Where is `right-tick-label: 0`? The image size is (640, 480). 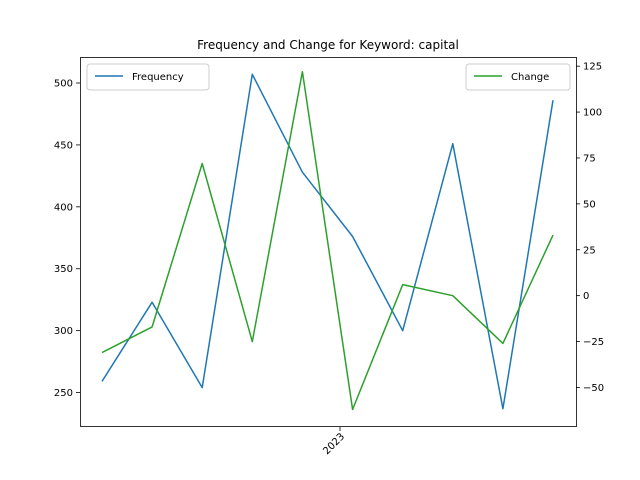
right-tick-label: 0 is located at coordinates (586, 296).